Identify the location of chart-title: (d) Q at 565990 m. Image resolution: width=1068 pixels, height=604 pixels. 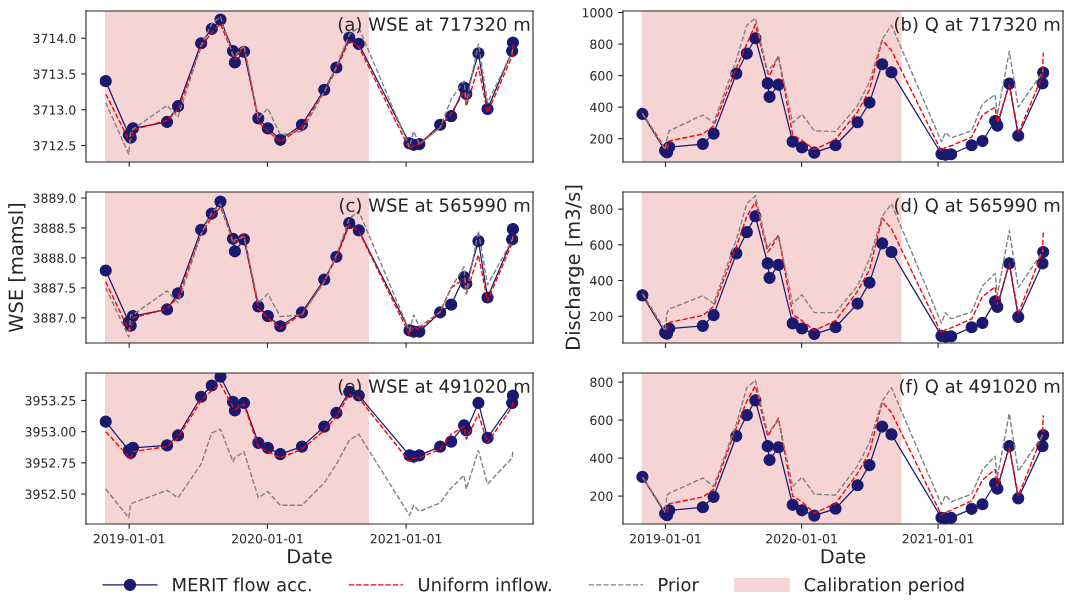
(977, 206).